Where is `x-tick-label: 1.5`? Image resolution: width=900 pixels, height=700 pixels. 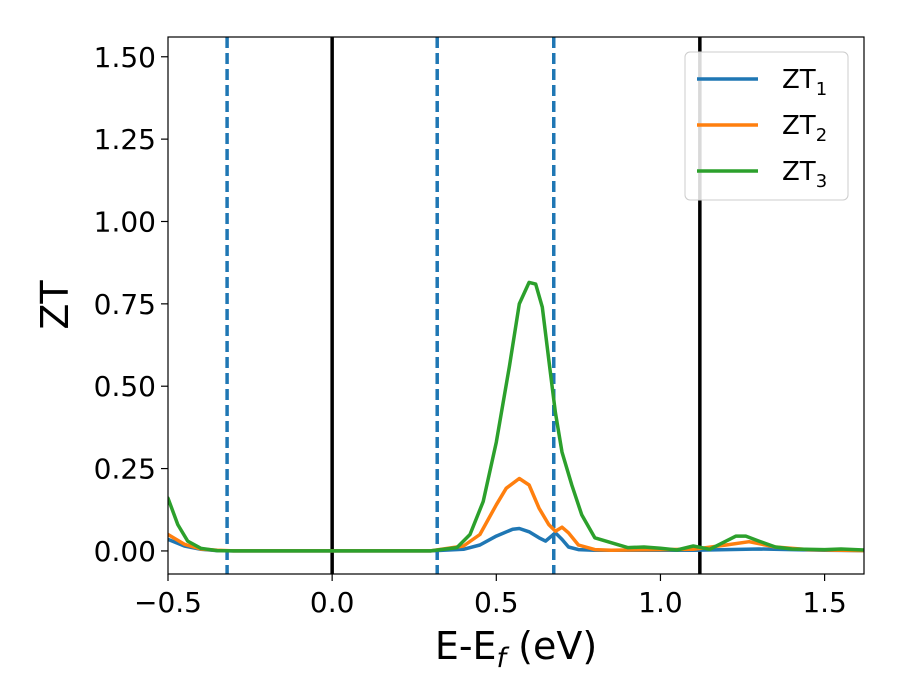 x-tick-label: 1.5 is located at coordinates (824, 602).